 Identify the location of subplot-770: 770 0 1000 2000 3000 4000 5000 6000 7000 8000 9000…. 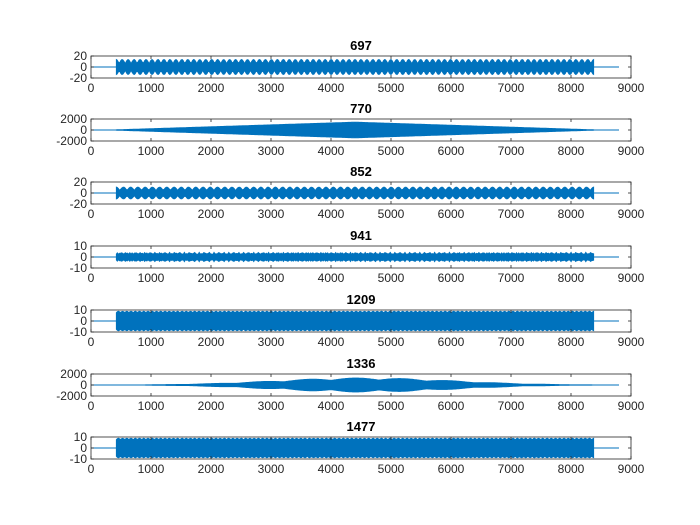
(350, 129).